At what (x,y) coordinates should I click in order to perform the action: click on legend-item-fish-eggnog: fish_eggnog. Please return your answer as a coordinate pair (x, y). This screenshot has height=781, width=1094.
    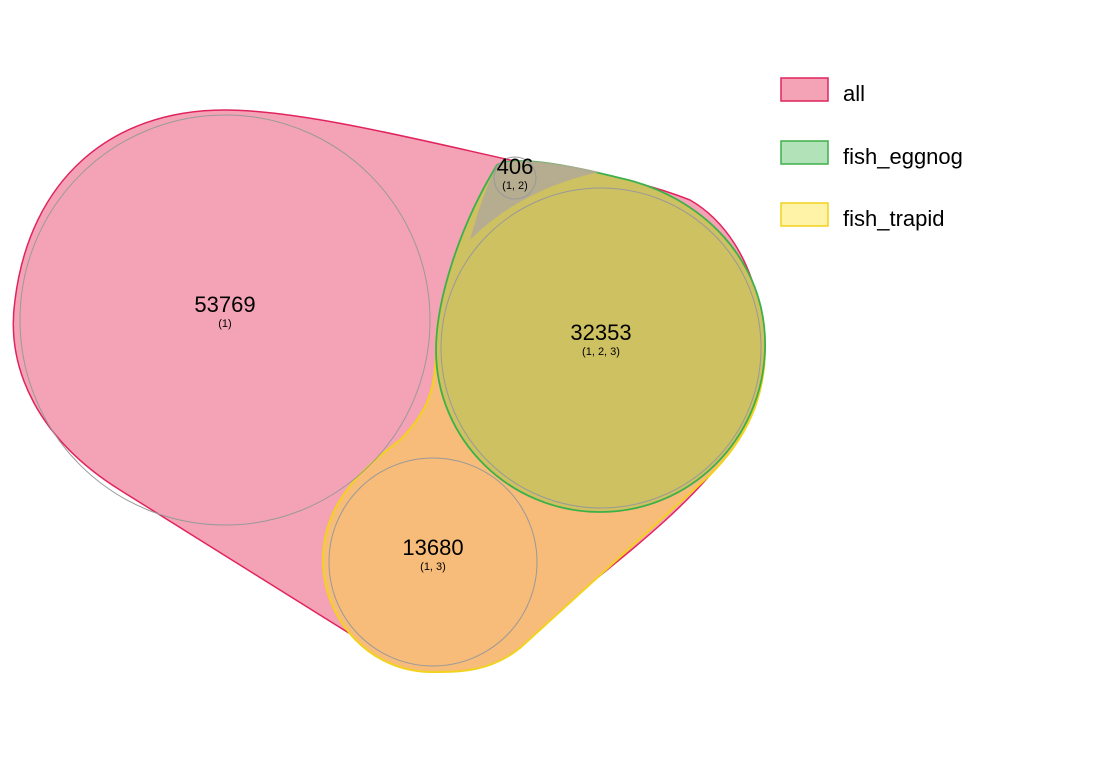
    Looking at the image, I should click on (871, 154).